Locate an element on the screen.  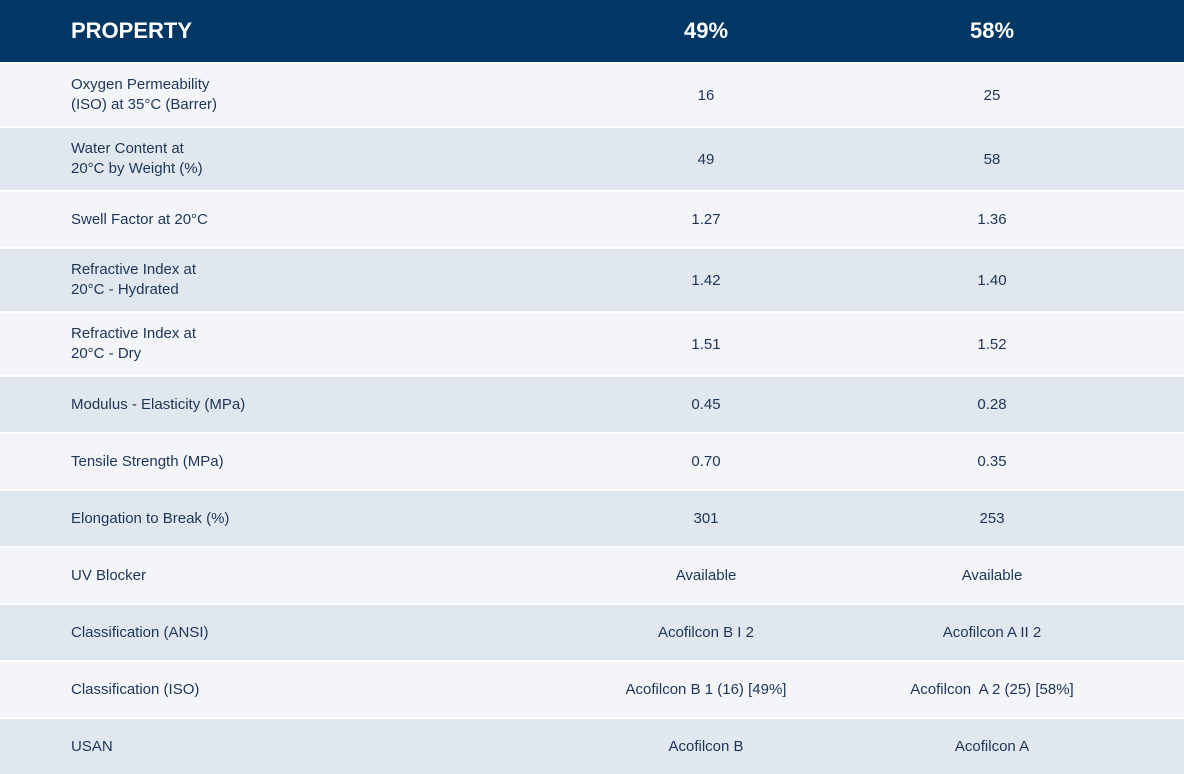
value-cell: 301 is located at coordinates (706, 518).